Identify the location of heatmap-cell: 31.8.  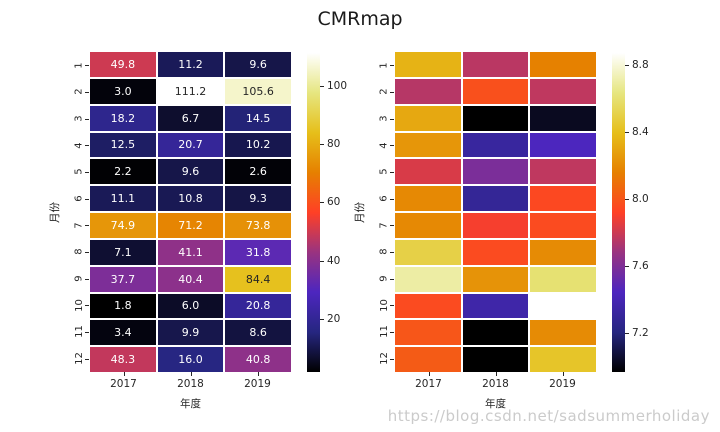
(258, 252).